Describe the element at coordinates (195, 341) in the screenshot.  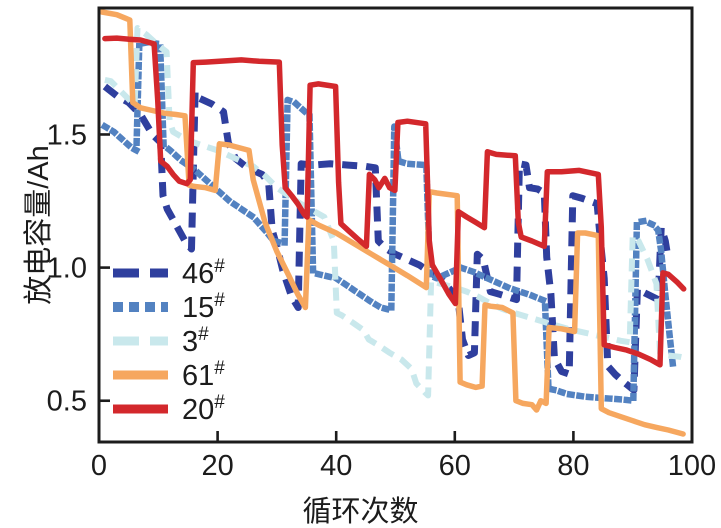
I see `legend-label-3: 3#` at that location.